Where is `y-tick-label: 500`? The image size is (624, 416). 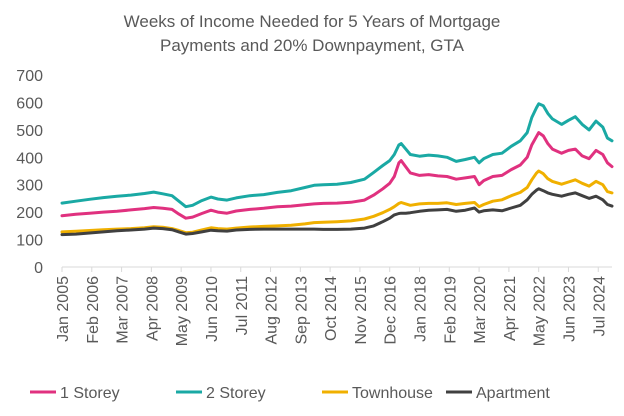
y-tick-label: 500 is located at coordinates (29, 131).